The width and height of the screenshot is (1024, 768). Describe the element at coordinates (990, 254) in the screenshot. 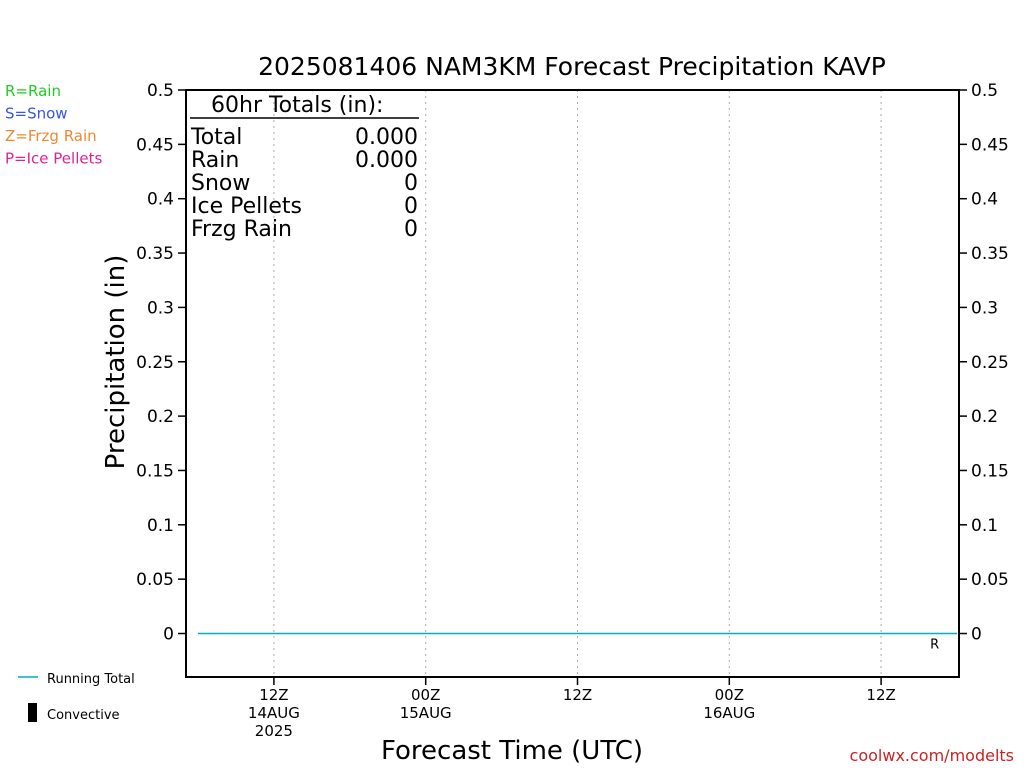

I see `y-tick-label-right: 0.35` at that location.